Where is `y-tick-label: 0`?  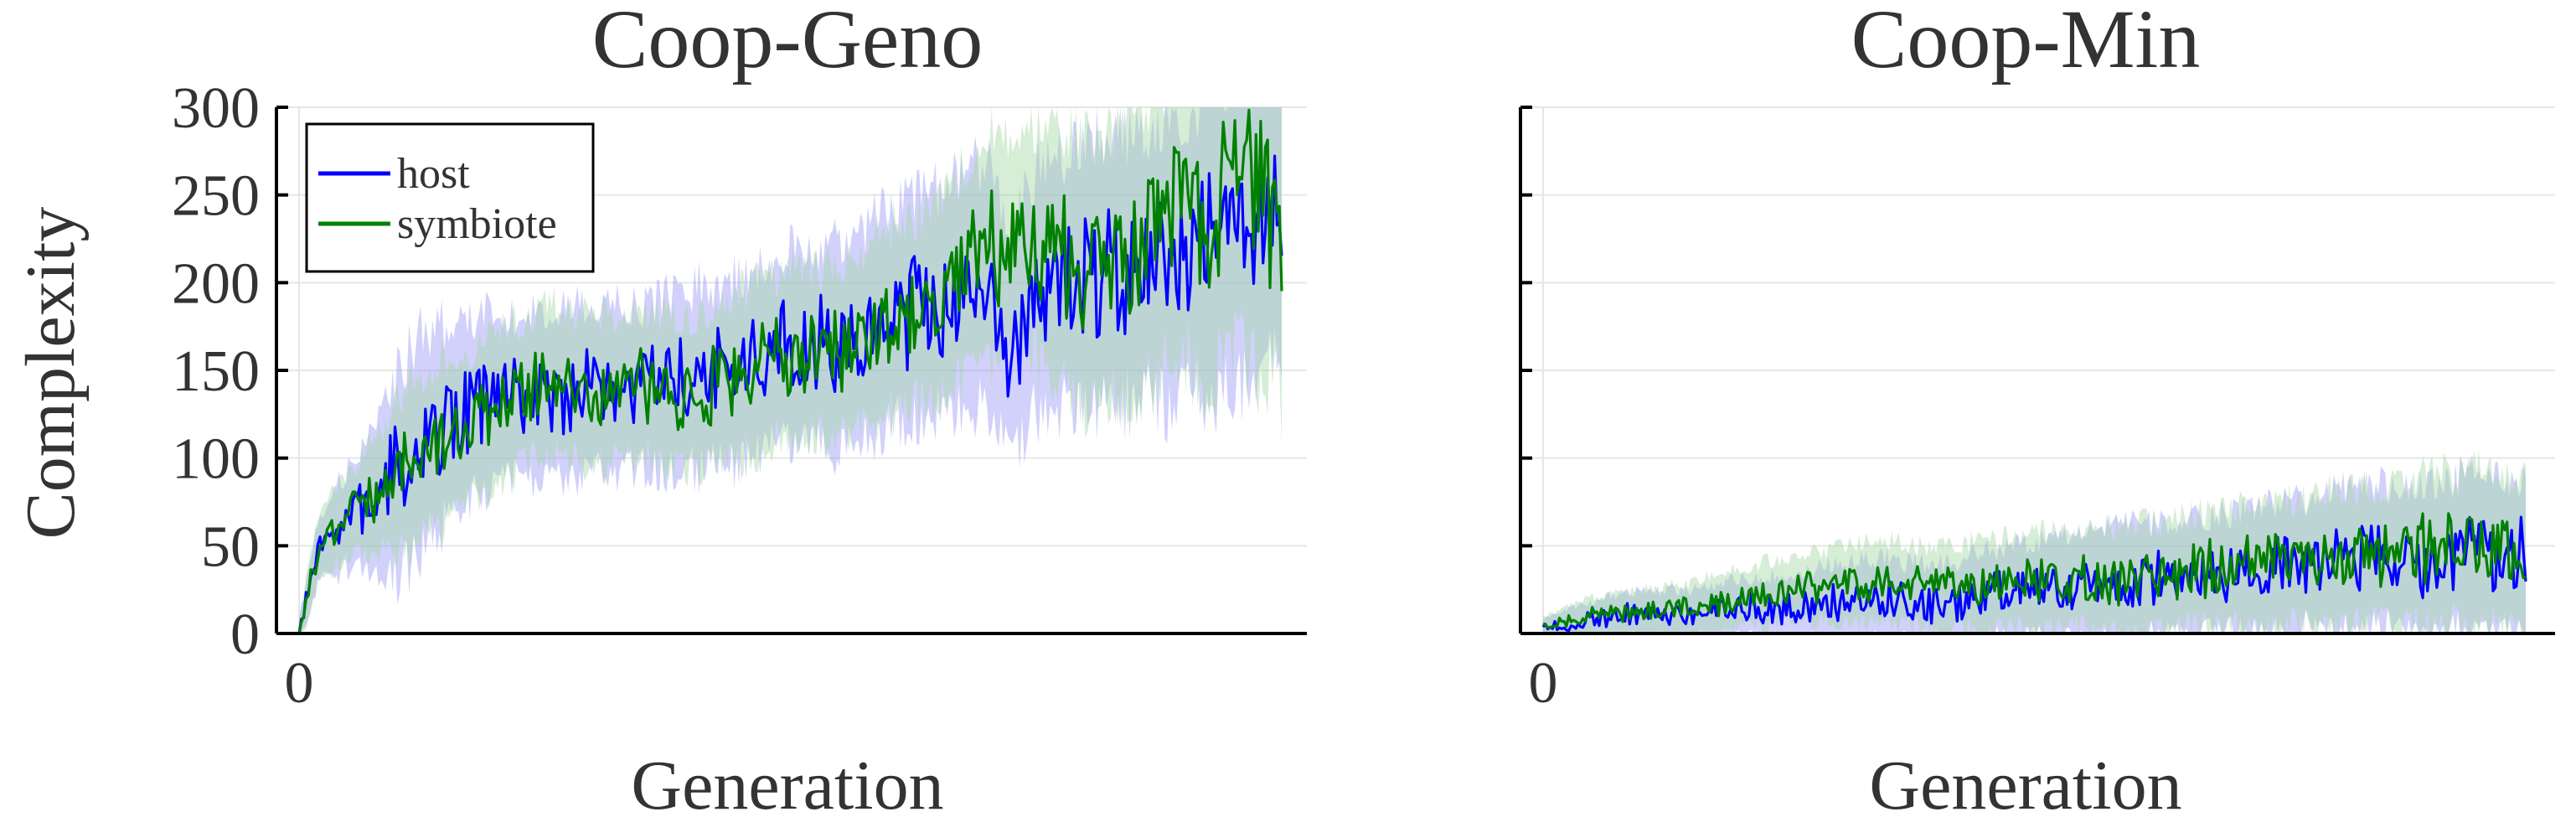
y-tick-label: 0 is located at coordinates (245, 634).